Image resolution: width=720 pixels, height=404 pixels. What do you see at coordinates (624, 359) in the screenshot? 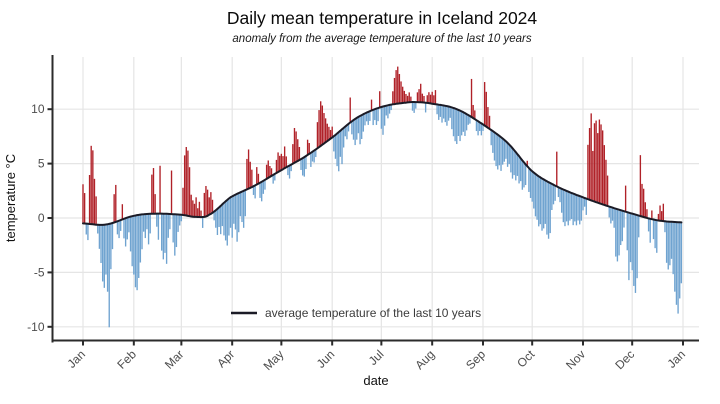
I see `x-tick-label: Dec` at bounding box center [624, 359].